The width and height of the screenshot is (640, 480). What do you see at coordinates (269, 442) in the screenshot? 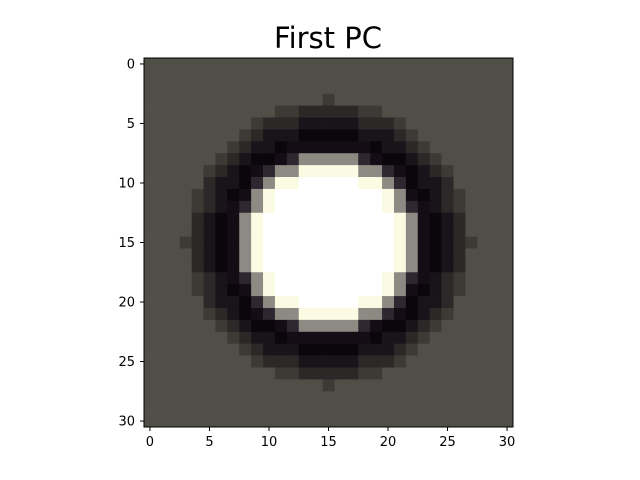
I see `x-tick-label: 10` at bounding box center [269, 442].